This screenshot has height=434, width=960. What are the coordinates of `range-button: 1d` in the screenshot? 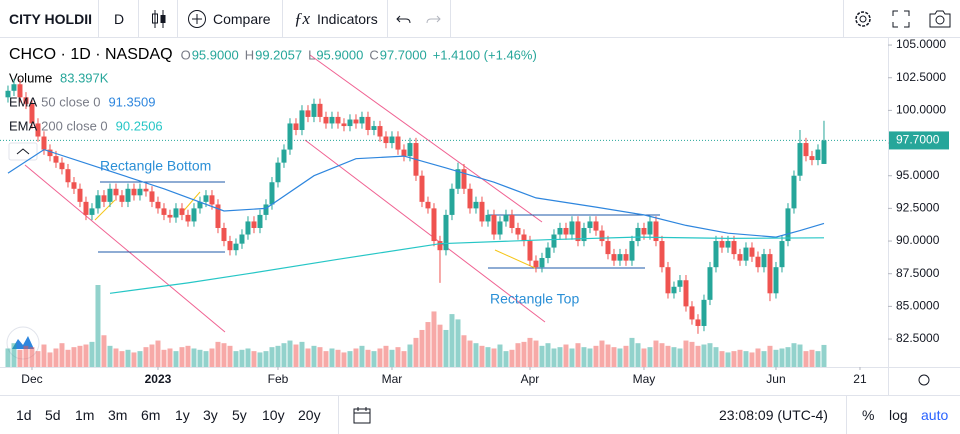 It's located at (24, 415).